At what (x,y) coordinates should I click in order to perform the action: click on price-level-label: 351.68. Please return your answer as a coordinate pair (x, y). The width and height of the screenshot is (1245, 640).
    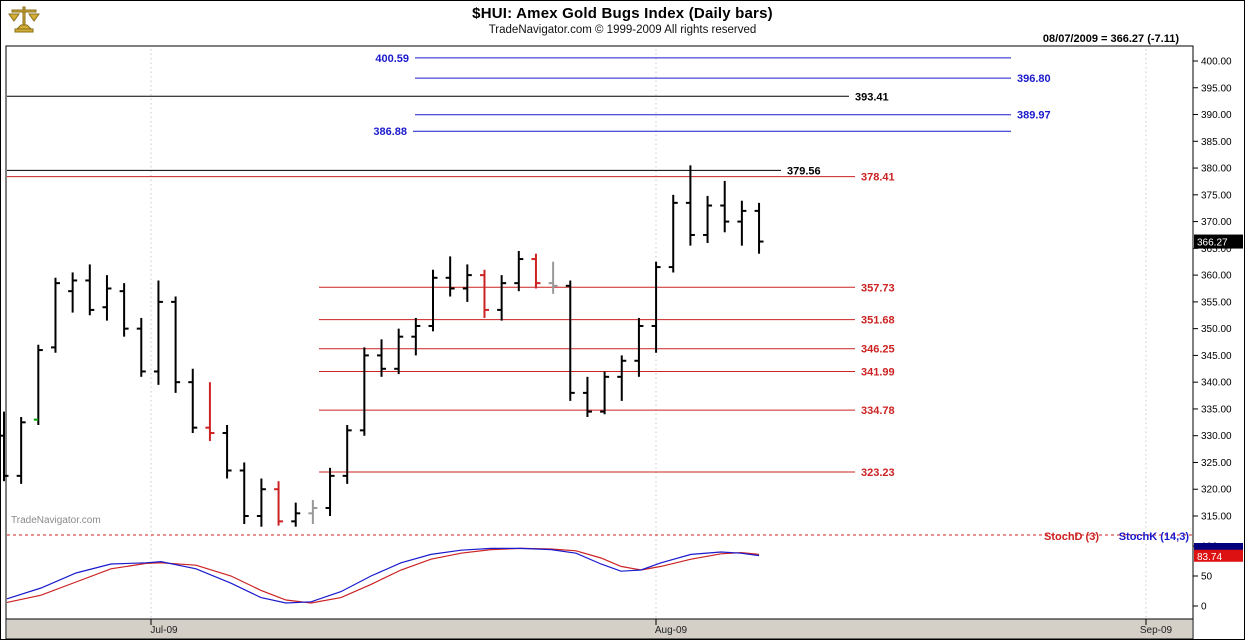
    Looking at the image, I should click on (878, 321).